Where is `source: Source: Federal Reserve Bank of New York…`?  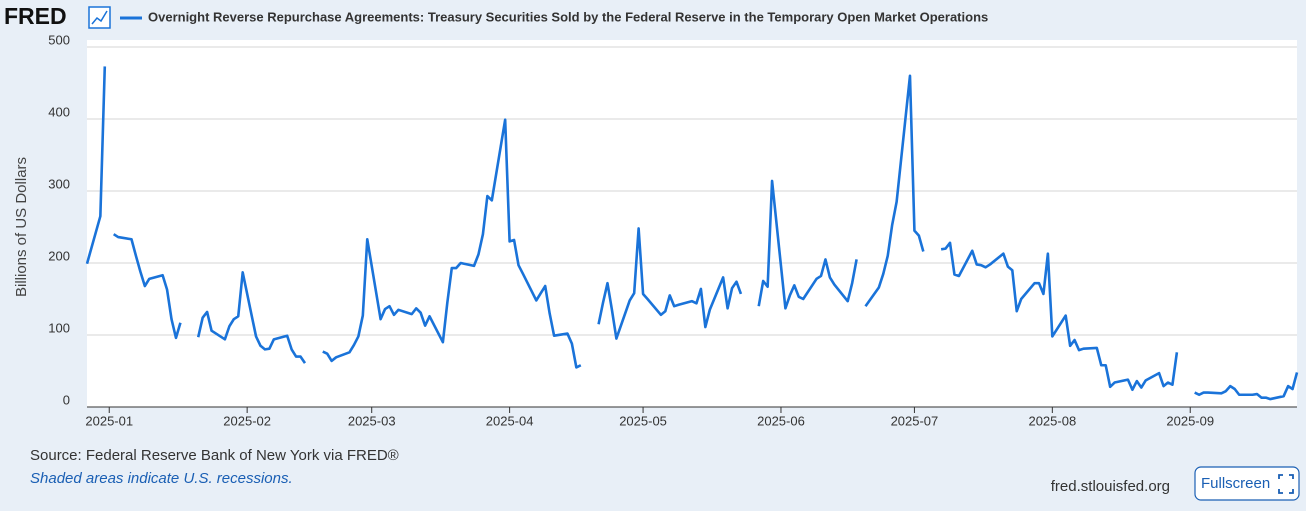
source: Source: Federal Reserve Bank of New York… is located at coordinates (214, 455).